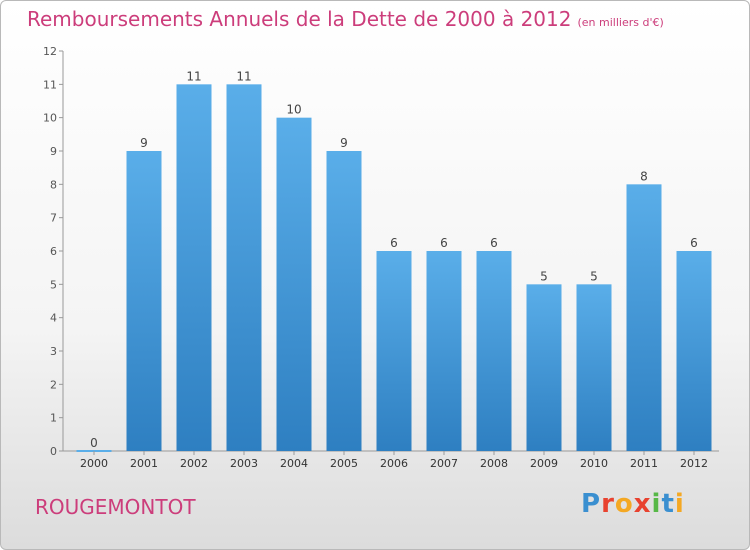  What do you see at coordinates (344, 463) in the screenshot?
I see `x-tick-label: 2005` at bounding box center [344, 463].